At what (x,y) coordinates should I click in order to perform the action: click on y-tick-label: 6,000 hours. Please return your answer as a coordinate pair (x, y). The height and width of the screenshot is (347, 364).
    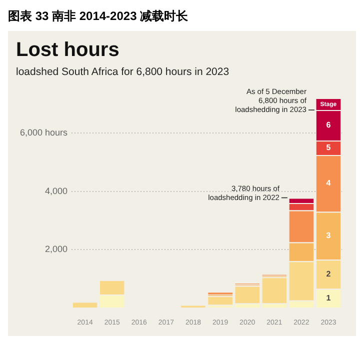
    Looking at the image, I should click on (44, 133).